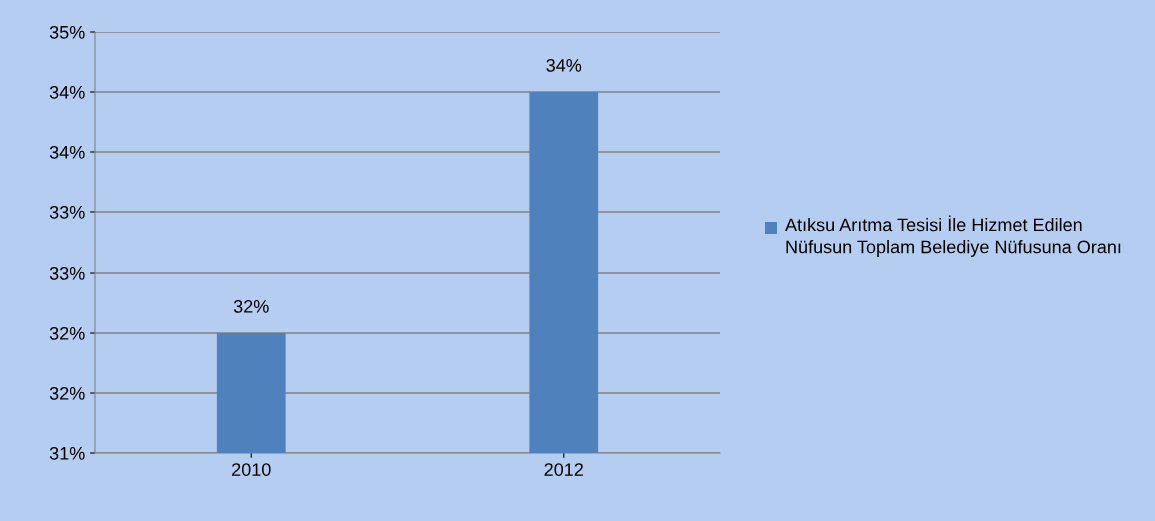 The width and height of the screenshot is (1155, 521). Describe the element at coordinates (953, 236) in the screenshot. I see `legend-label: Atıksu Arıtma Tesisi İle Hizmet Edilen Nüfusun Toplam Belediye Nüfusuna Oranı` at that location.